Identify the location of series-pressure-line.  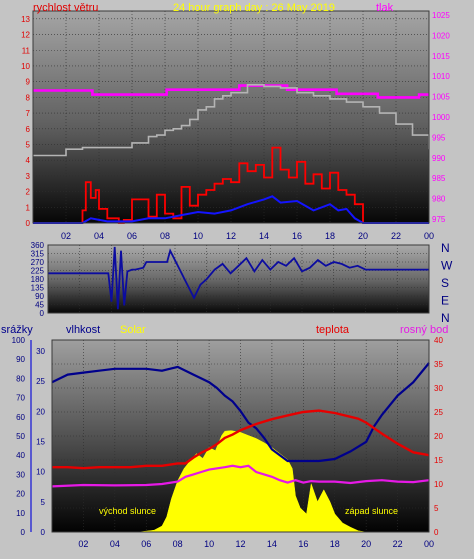
(231, 91).